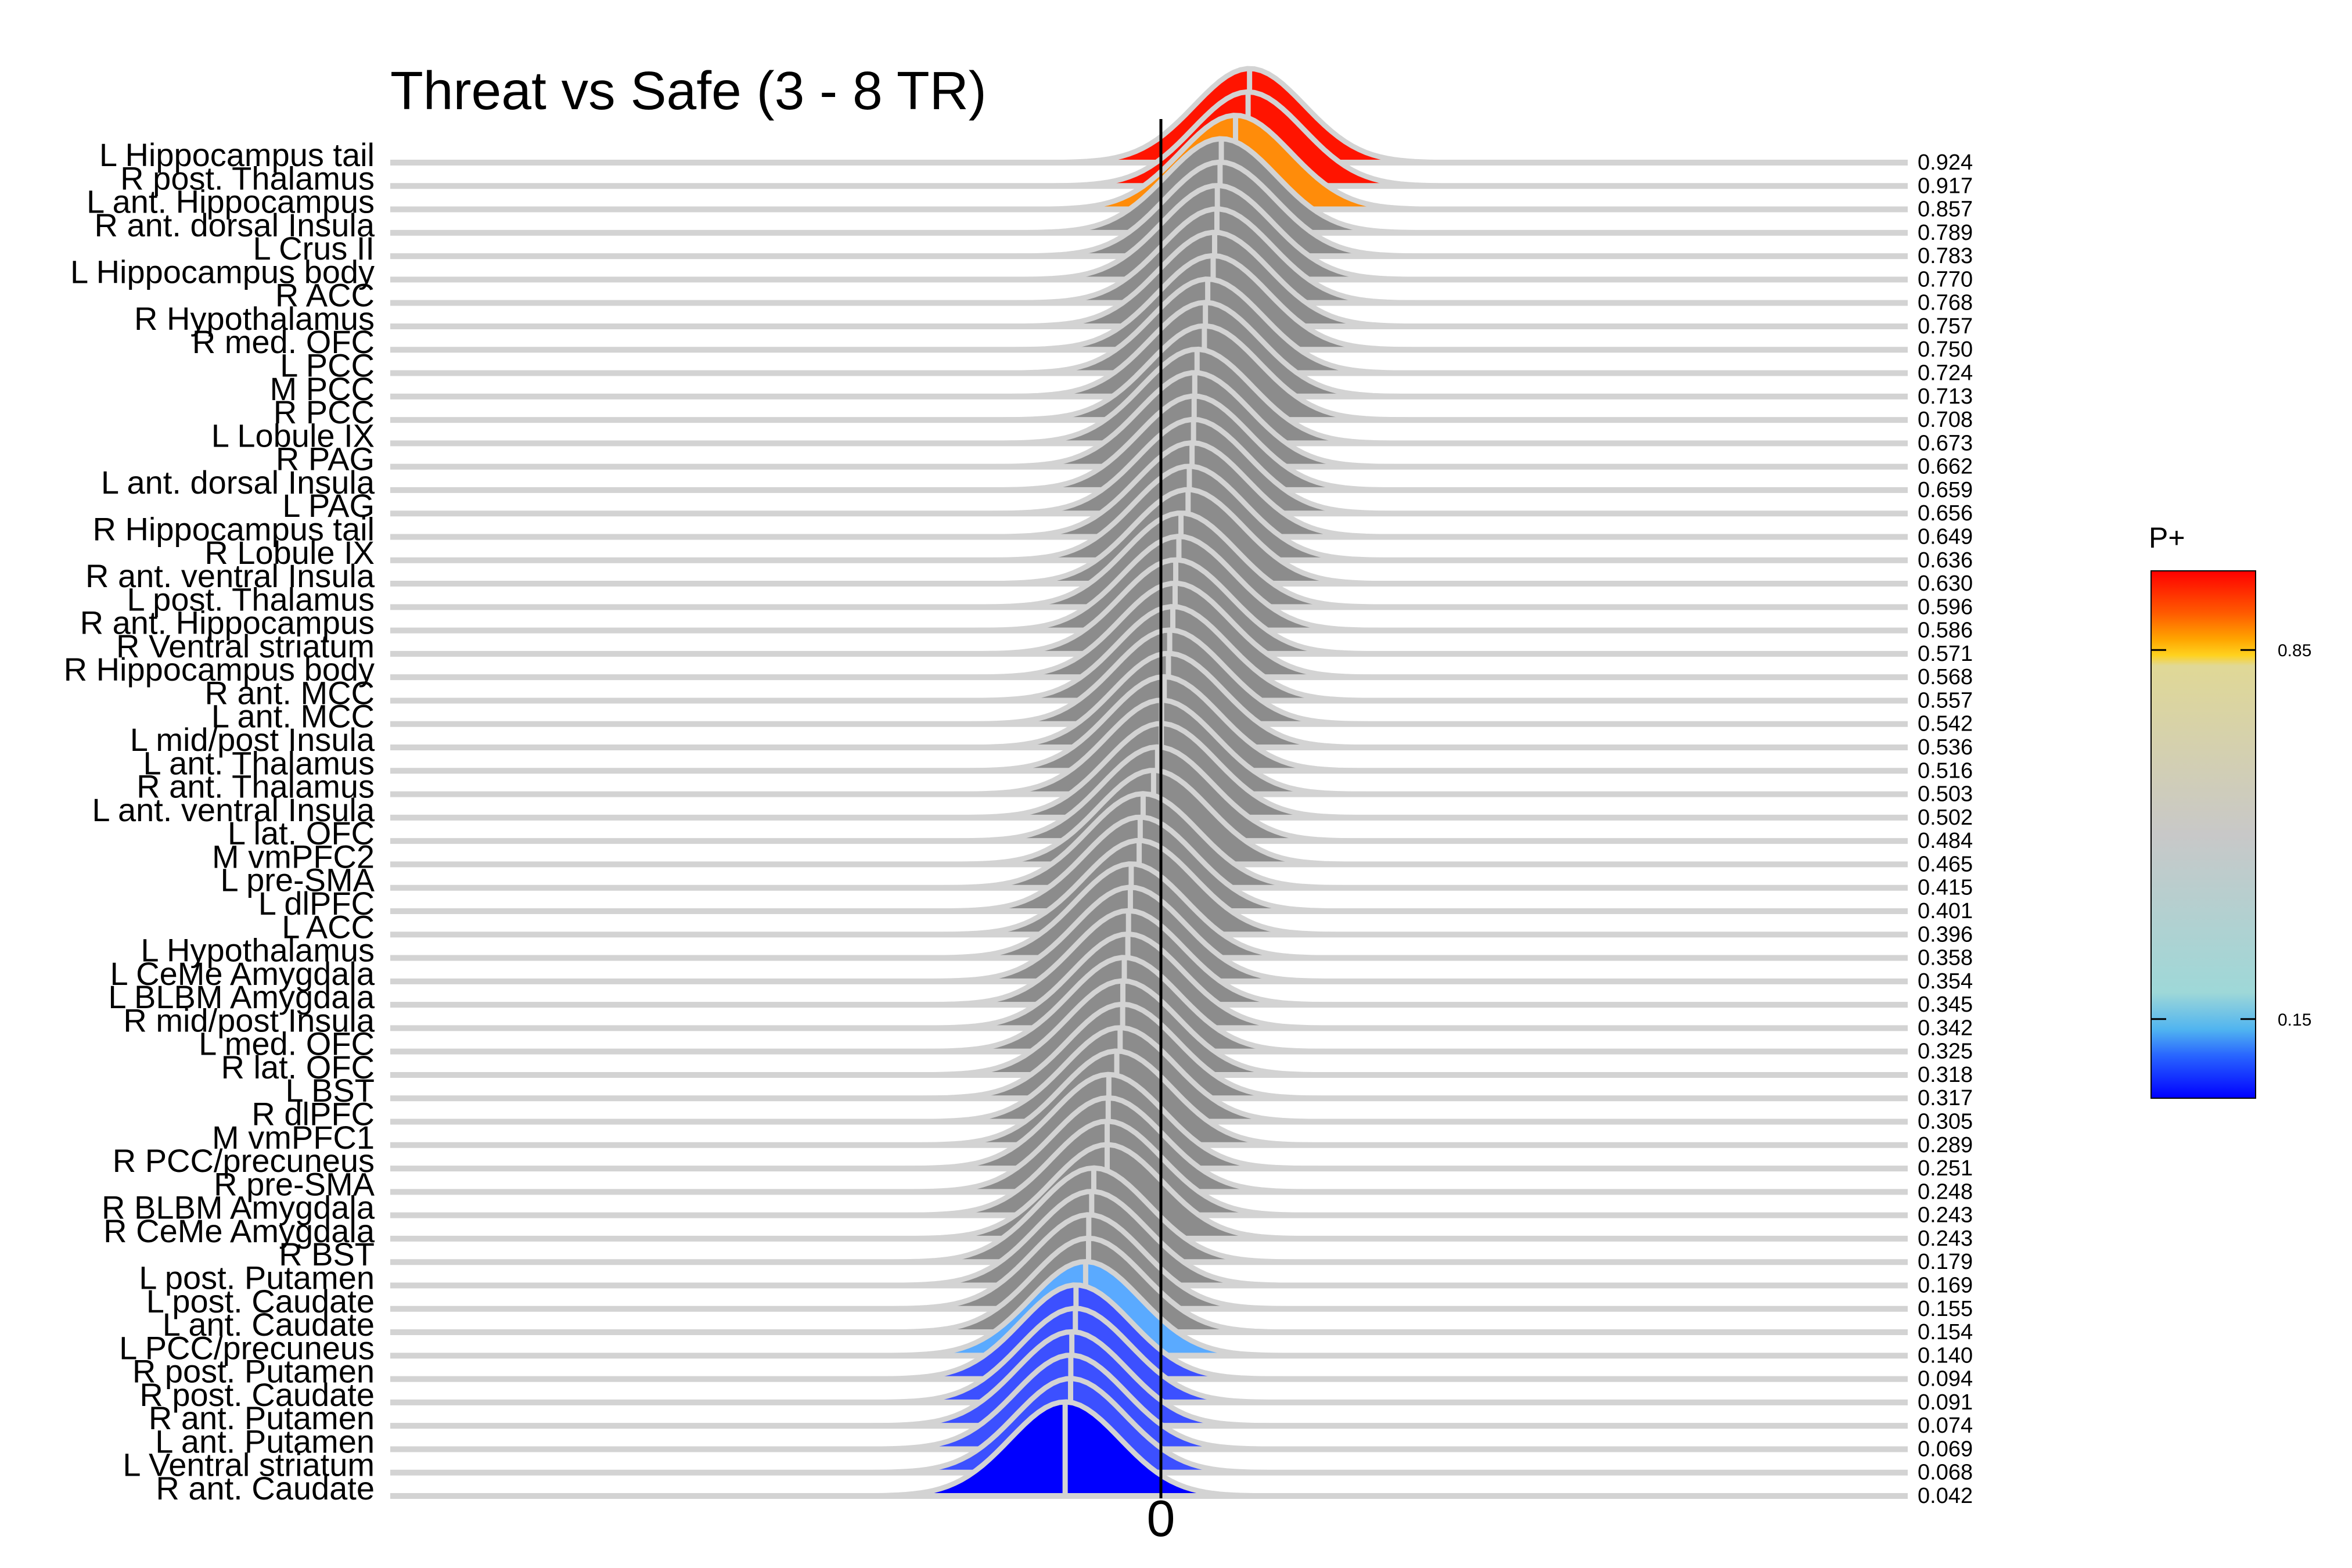  What do you see at coordinates (293, 856) in the screenshot?
I see `region-label: M vmPFC2` at bounding box center [293, 856].